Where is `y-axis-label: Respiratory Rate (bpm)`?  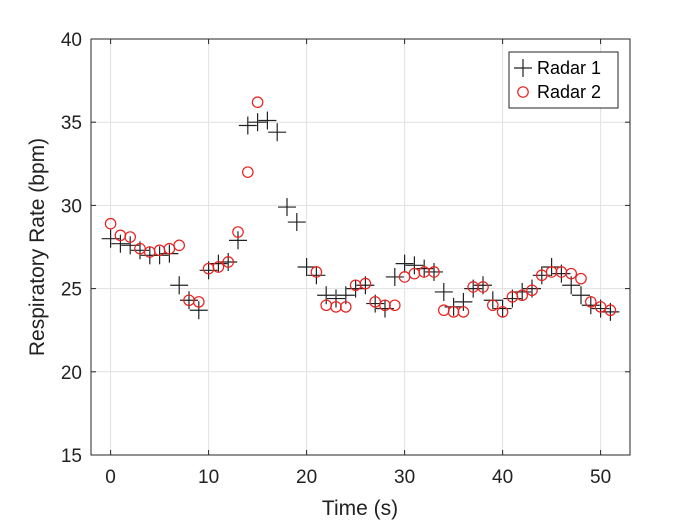
y-axis-label: Respiratory Rate (bpm) is located at coordinates (37, 247).